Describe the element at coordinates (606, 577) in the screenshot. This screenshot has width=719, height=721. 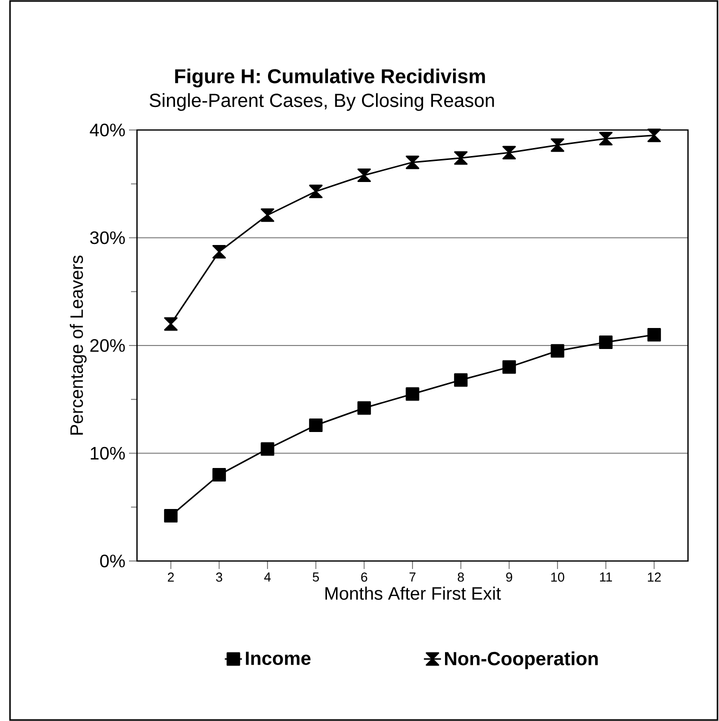
I see `x-tick-label: 11` at that location.